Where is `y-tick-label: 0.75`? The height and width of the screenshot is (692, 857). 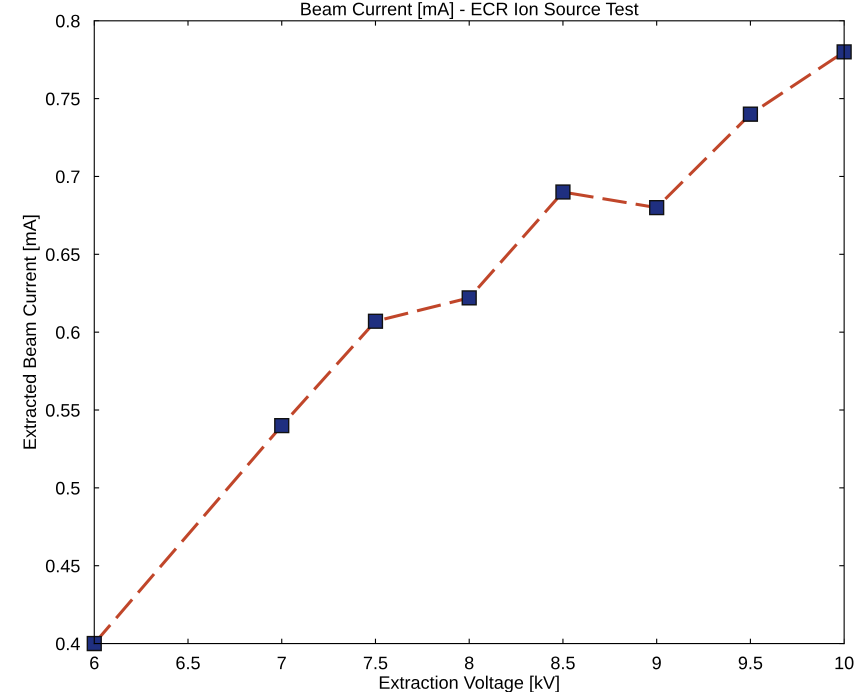 y-tick-label: 0.75 is located at coordinates (63, 99).